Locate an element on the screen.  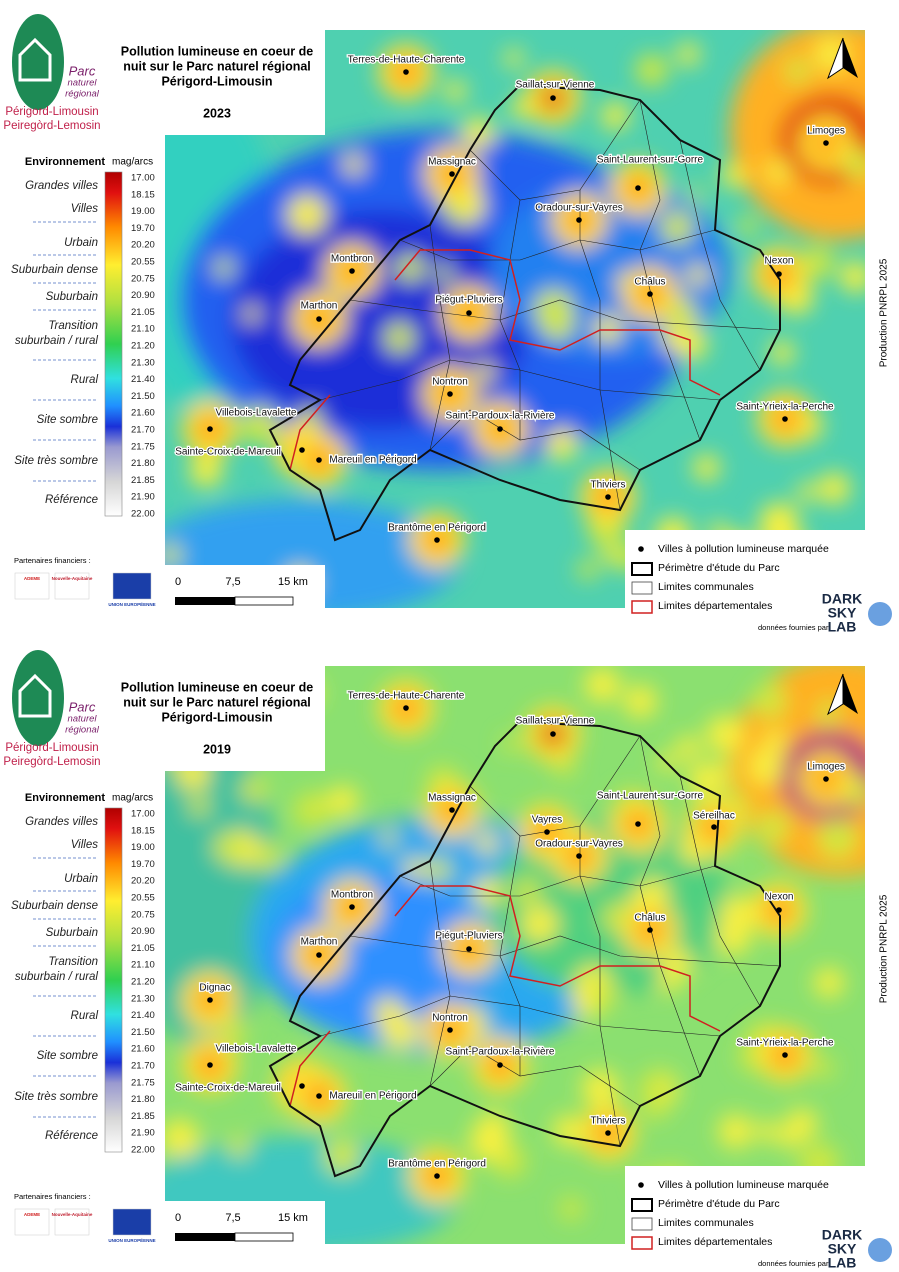
environment-class: Site sombre is located at coordinates (67, 1056).